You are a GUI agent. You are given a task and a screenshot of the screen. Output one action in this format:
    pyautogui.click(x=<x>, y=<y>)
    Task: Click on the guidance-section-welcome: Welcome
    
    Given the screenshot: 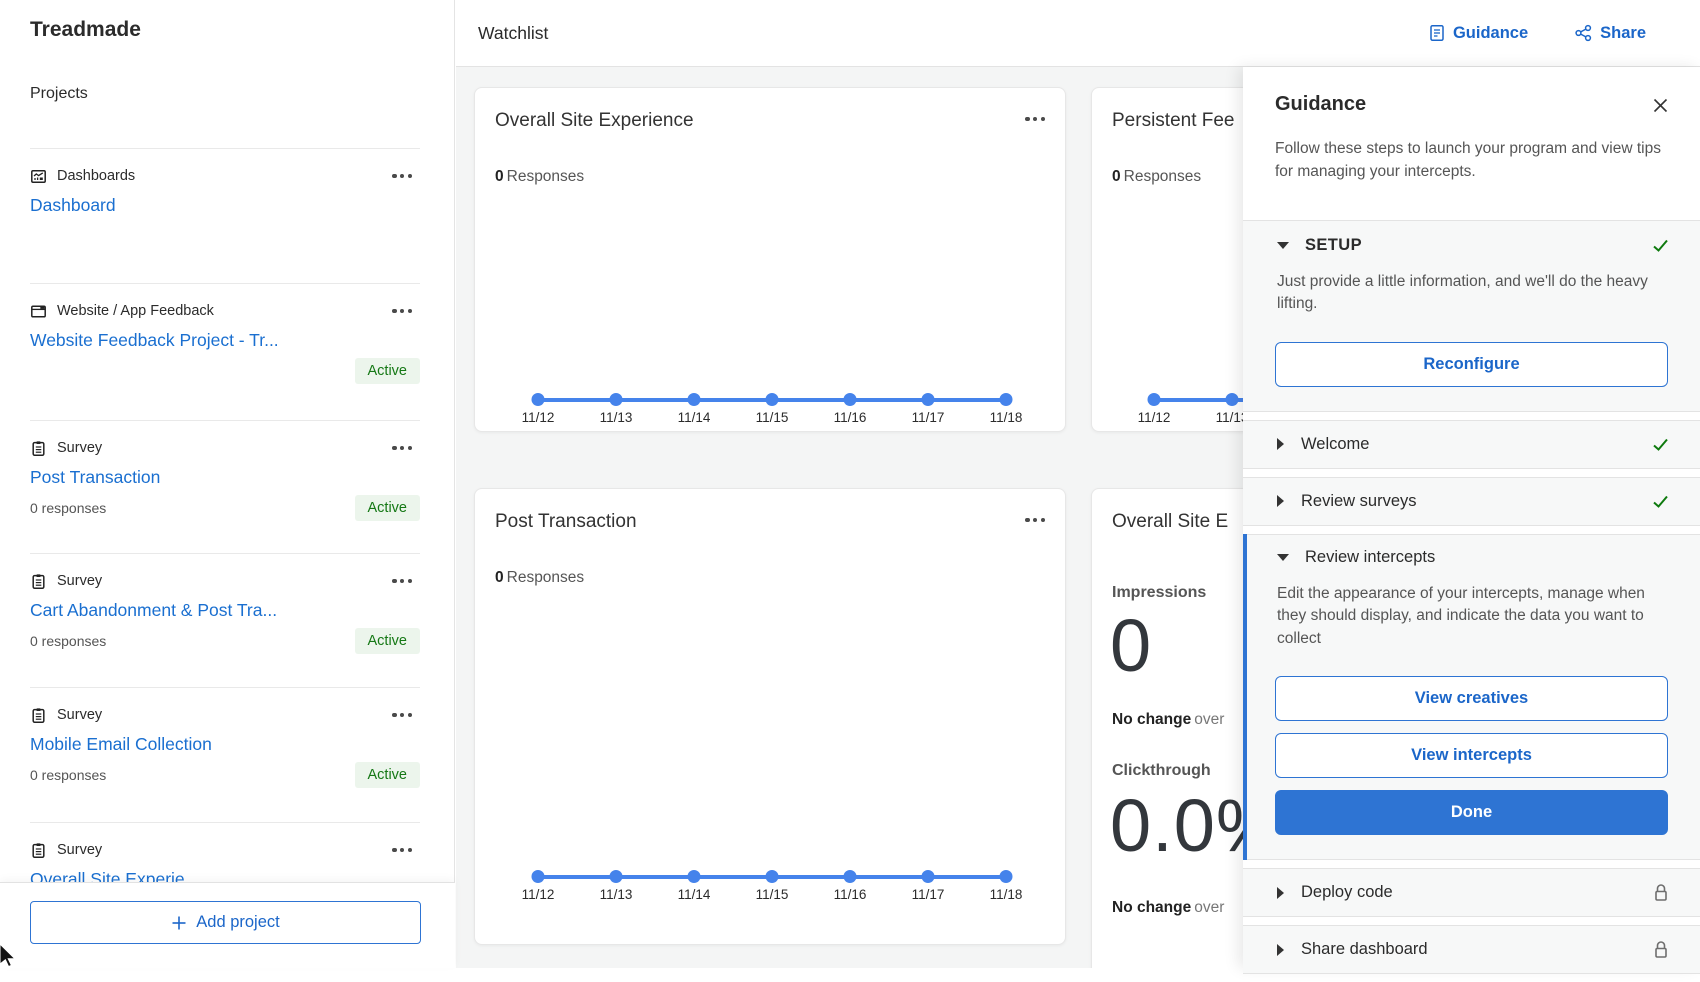 What is the action you would take?
    pyautogui.click(x=1471, y=444)
    